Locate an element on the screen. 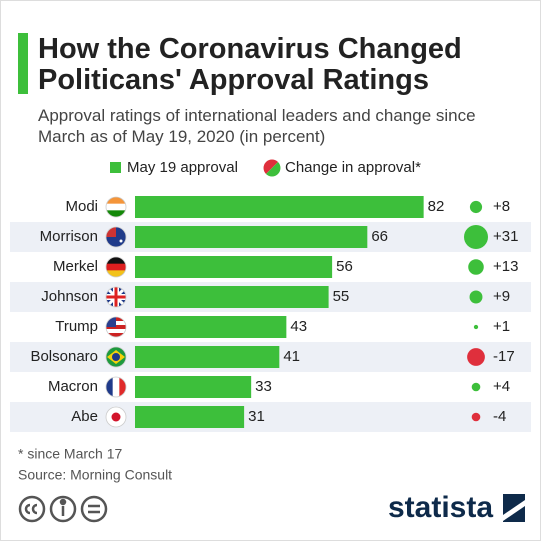  category-label: Bolsonaro is located at coordinates (64, 356).